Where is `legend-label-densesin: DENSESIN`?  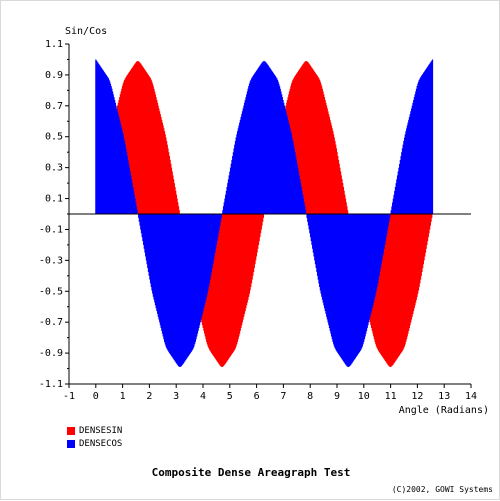
legend-label-densesin: DENSESIN is located at coordinates (101, 430).